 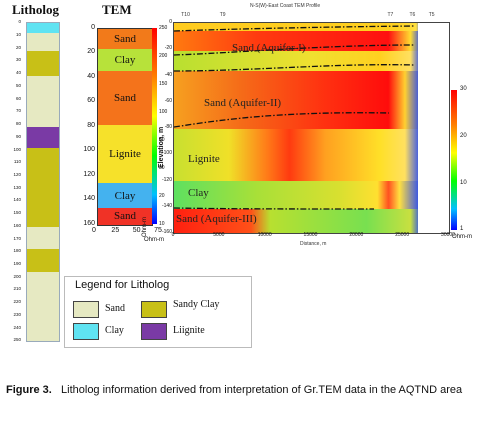 I want to click on litholog-depth-tick: 200, so click(x=17, y=276).